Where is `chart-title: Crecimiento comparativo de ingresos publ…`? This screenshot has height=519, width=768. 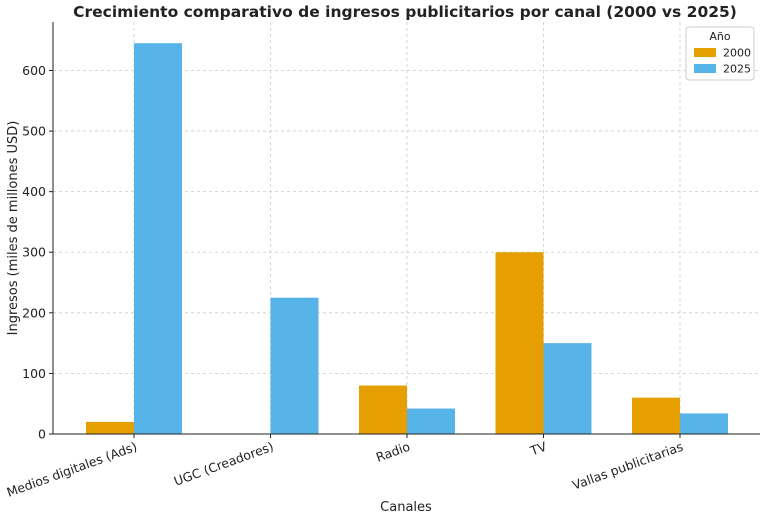 chart-title: Crecimiento comparativo de ingresos publ… is located at coordinates (405, 12).